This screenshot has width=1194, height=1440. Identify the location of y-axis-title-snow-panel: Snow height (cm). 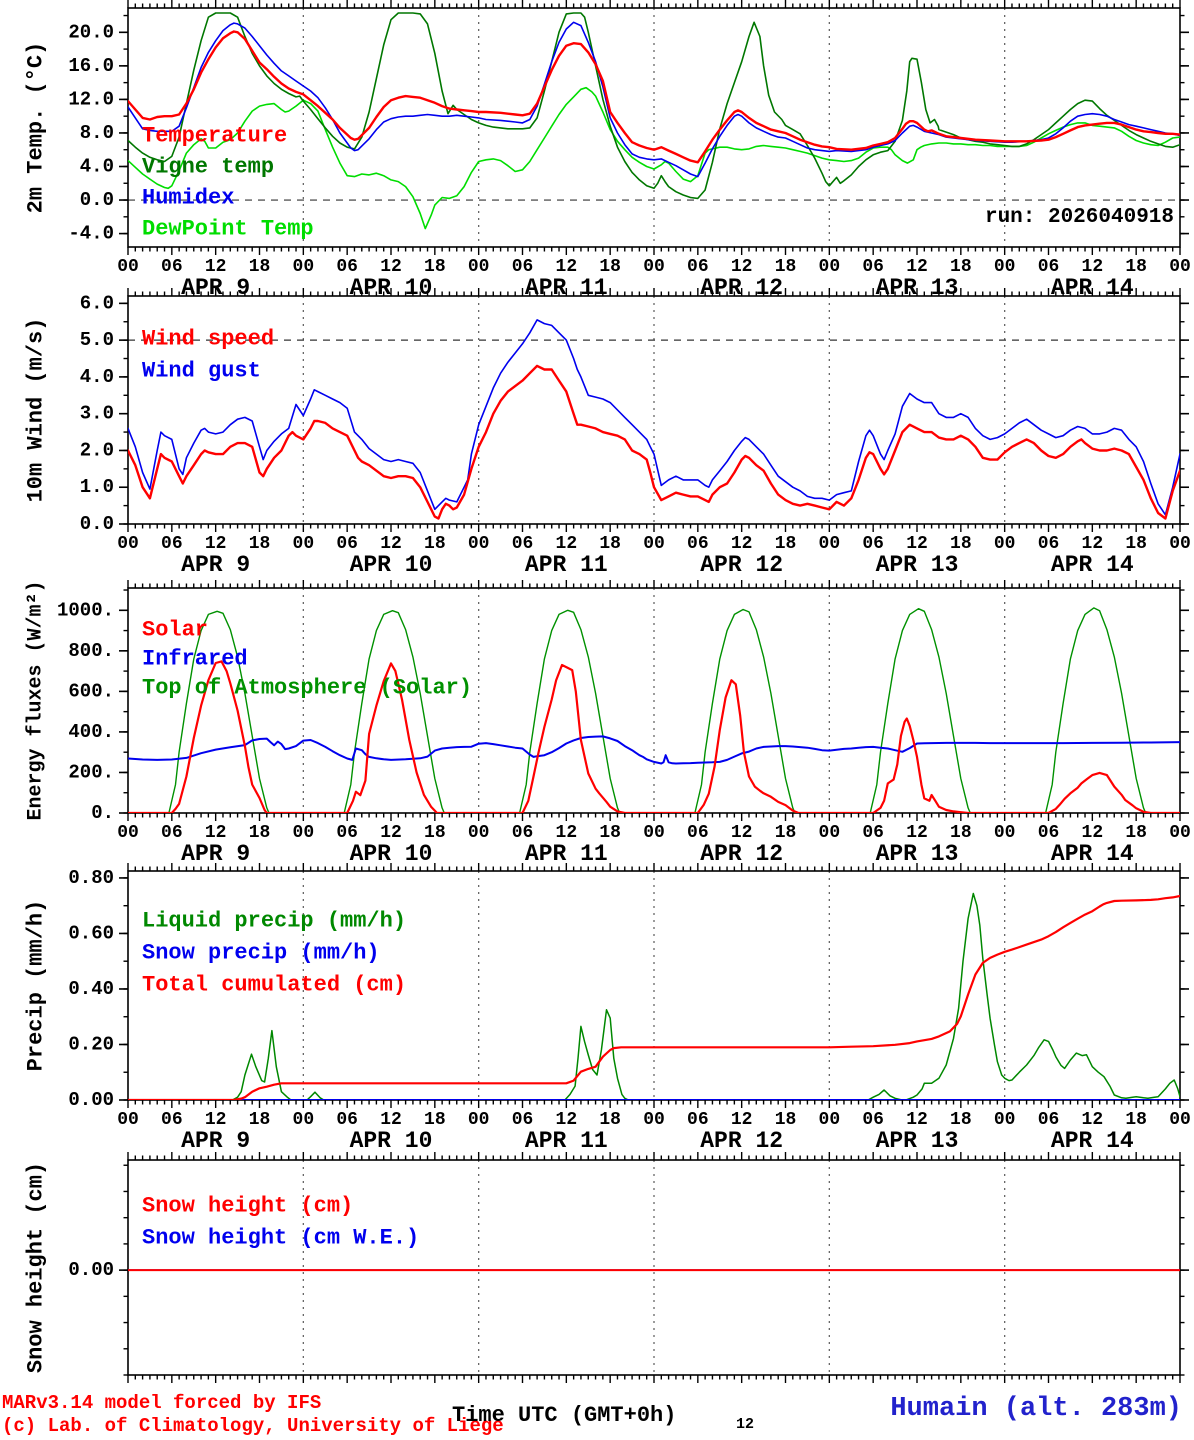
(36, 1267).